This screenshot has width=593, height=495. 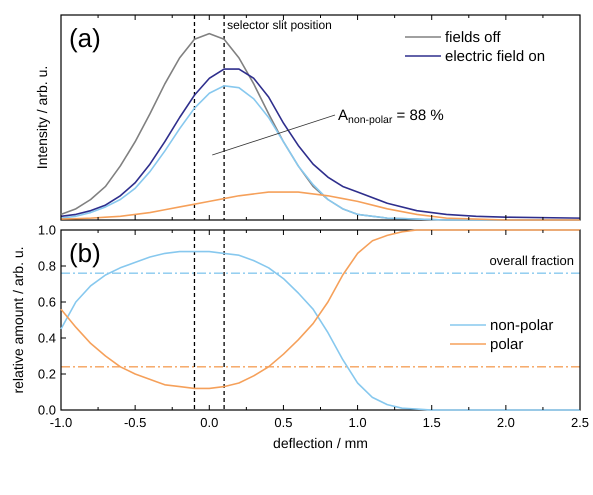 What do you see at coordinates (495, 56) in the screenshot?
I see `legend-label: electric field on` at bounding box center [495, 56].